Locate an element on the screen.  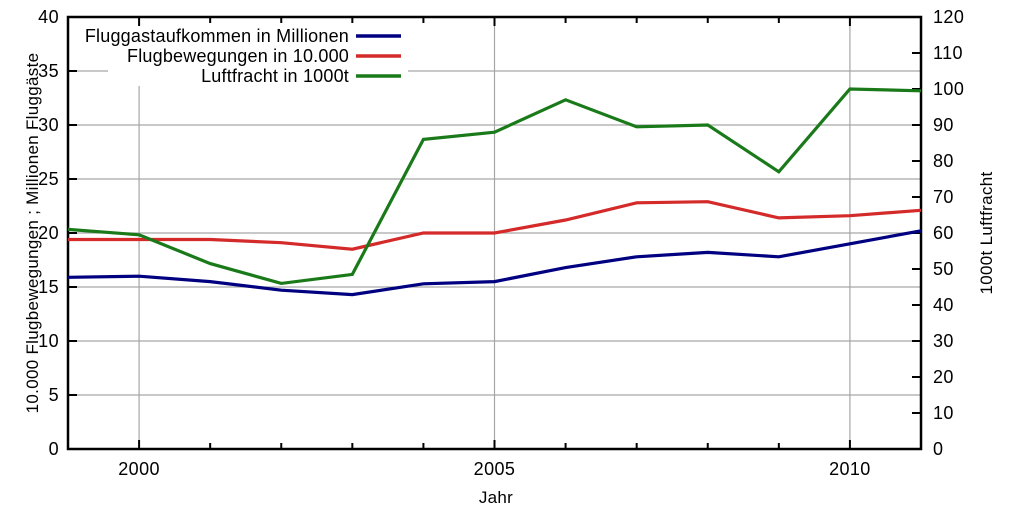
y-tick-label-right: 60 is located at coordinates (943, 233).